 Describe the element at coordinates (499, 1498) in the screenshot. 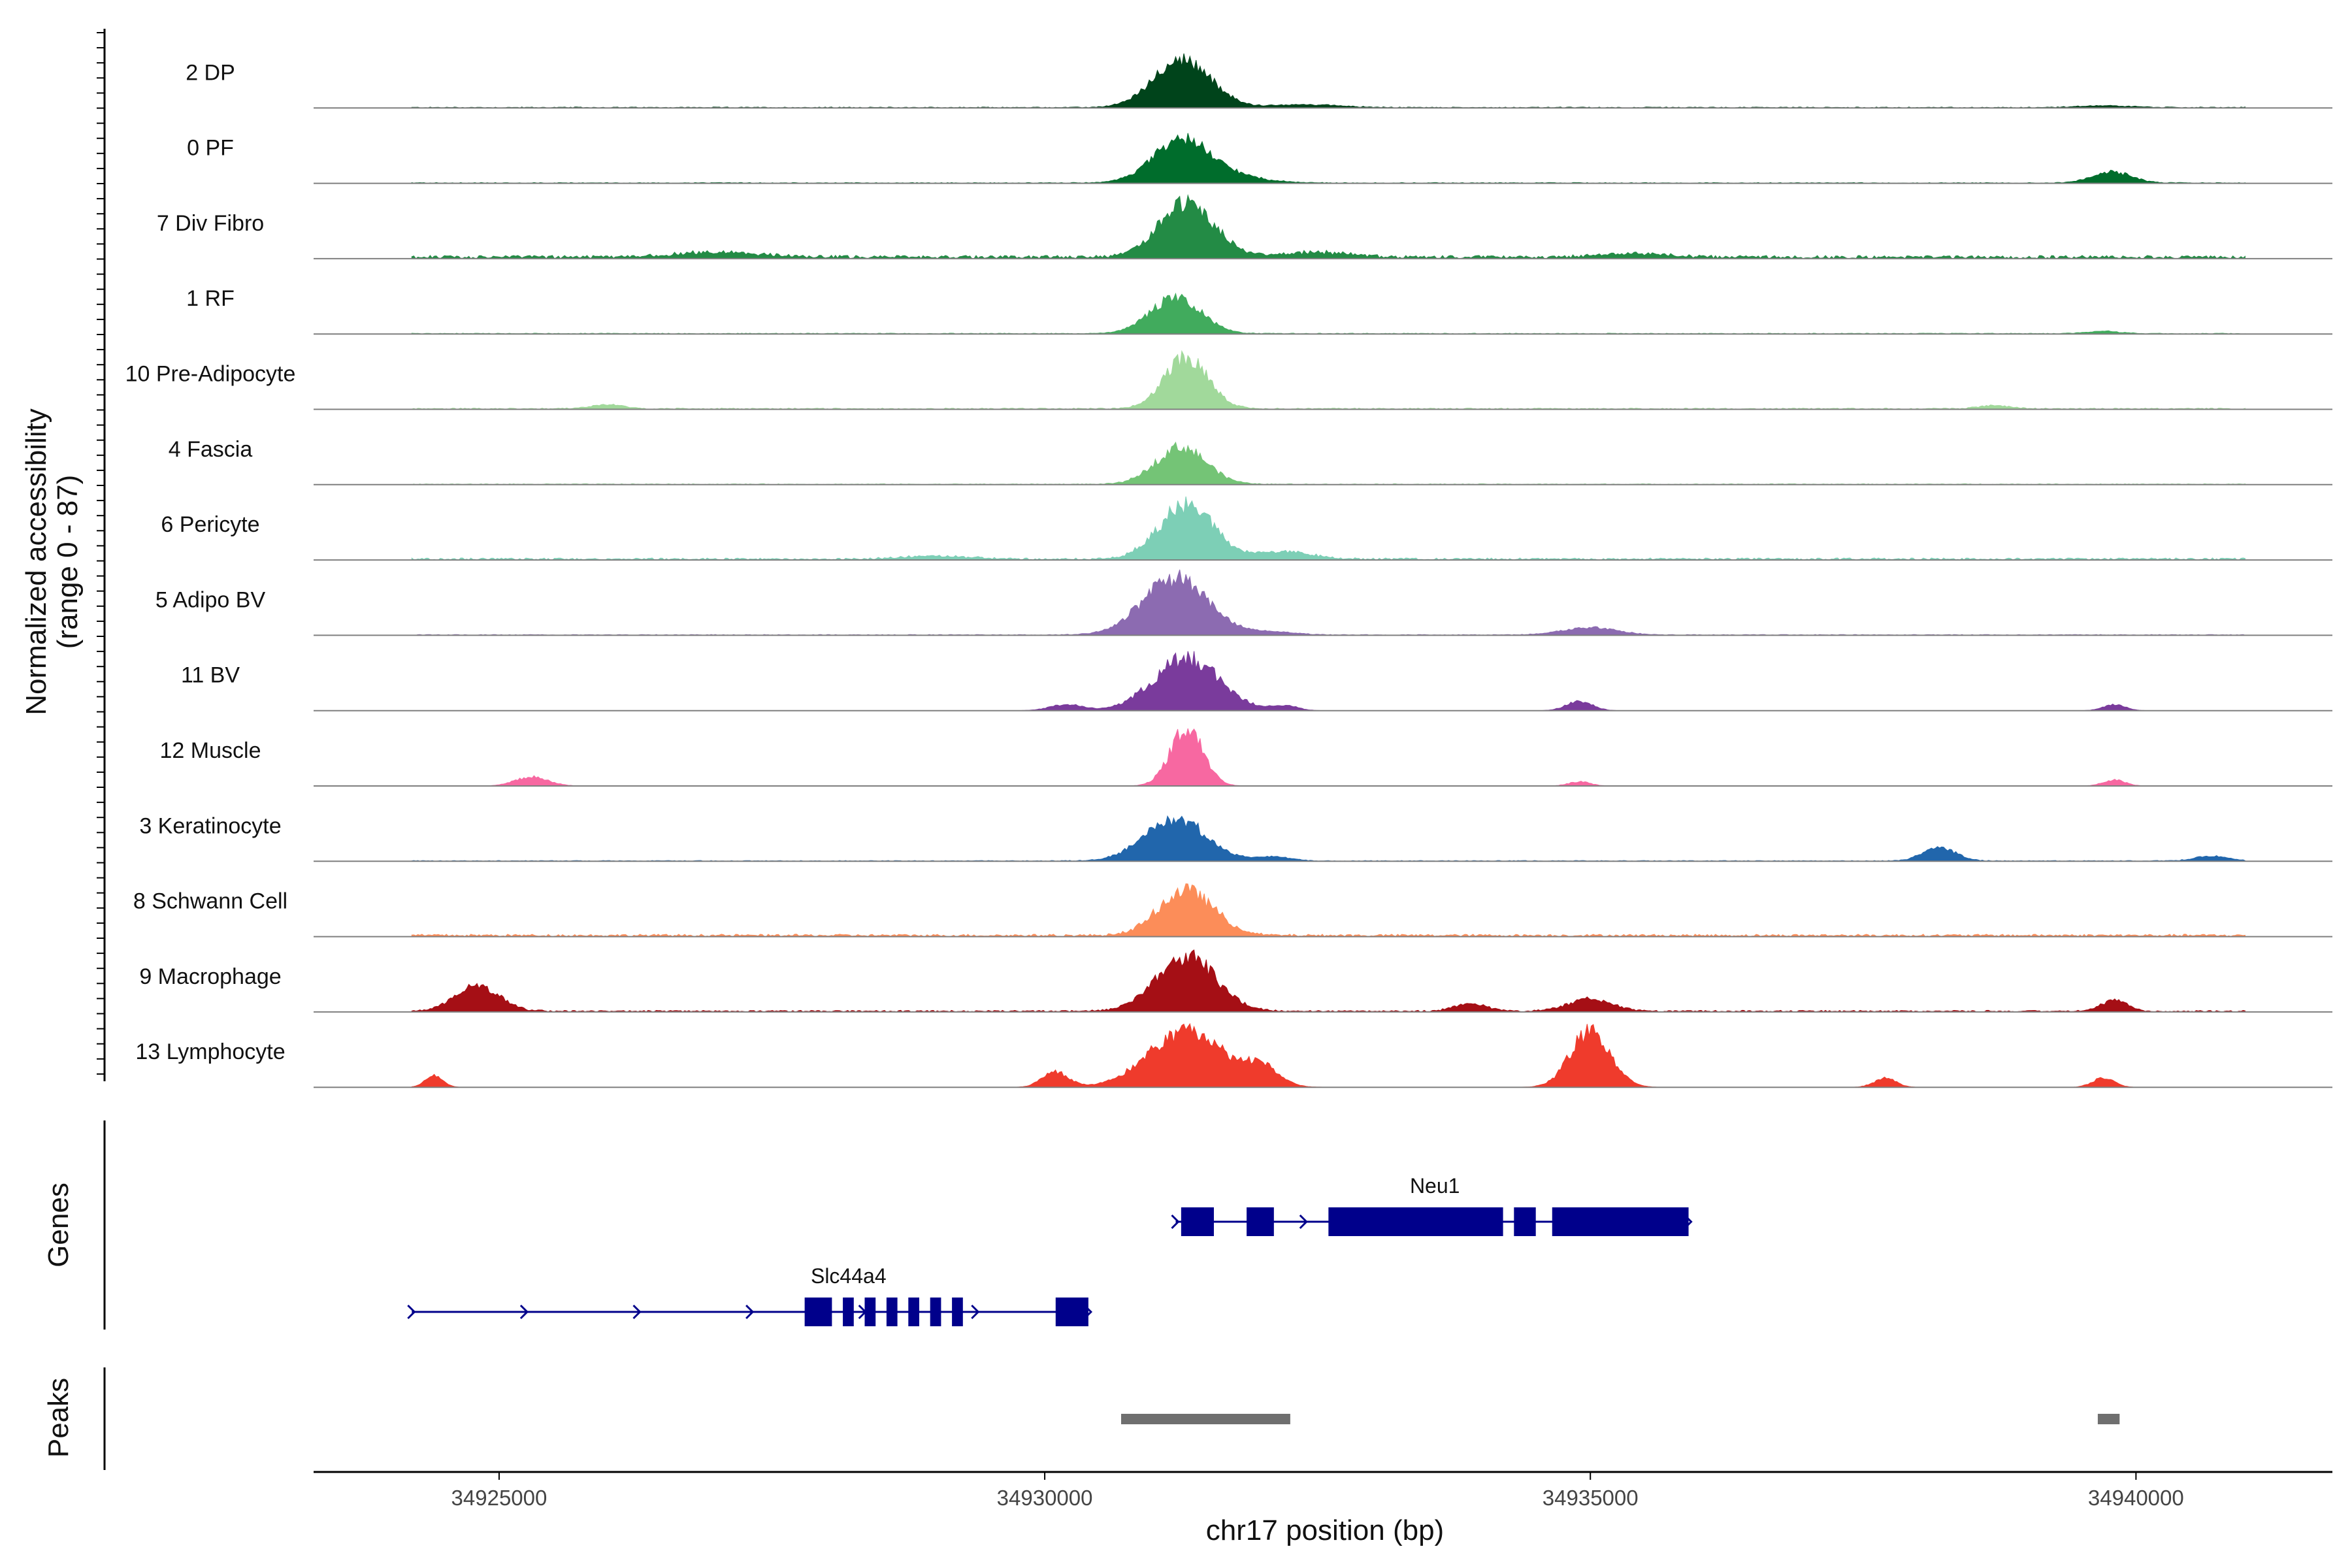

I see `x-tick-label: 34925000` at that location.